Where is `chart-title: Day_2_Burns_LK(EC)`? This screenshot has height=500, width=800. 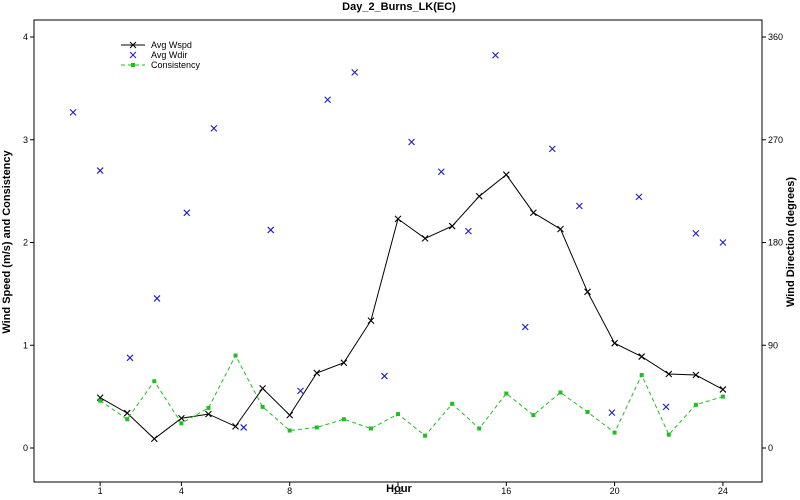 chart-title: Day_2_Burns_LK(EC) is located at coordinates (399, 7).